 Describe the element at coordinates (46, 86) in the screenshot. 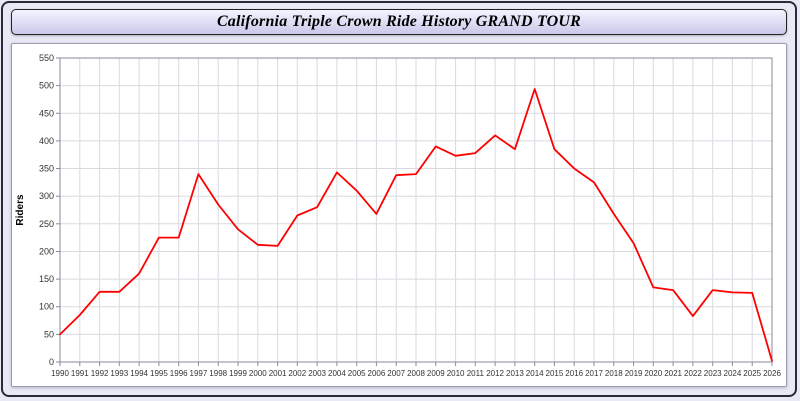

I see `y-tick-label: 500` at that location.